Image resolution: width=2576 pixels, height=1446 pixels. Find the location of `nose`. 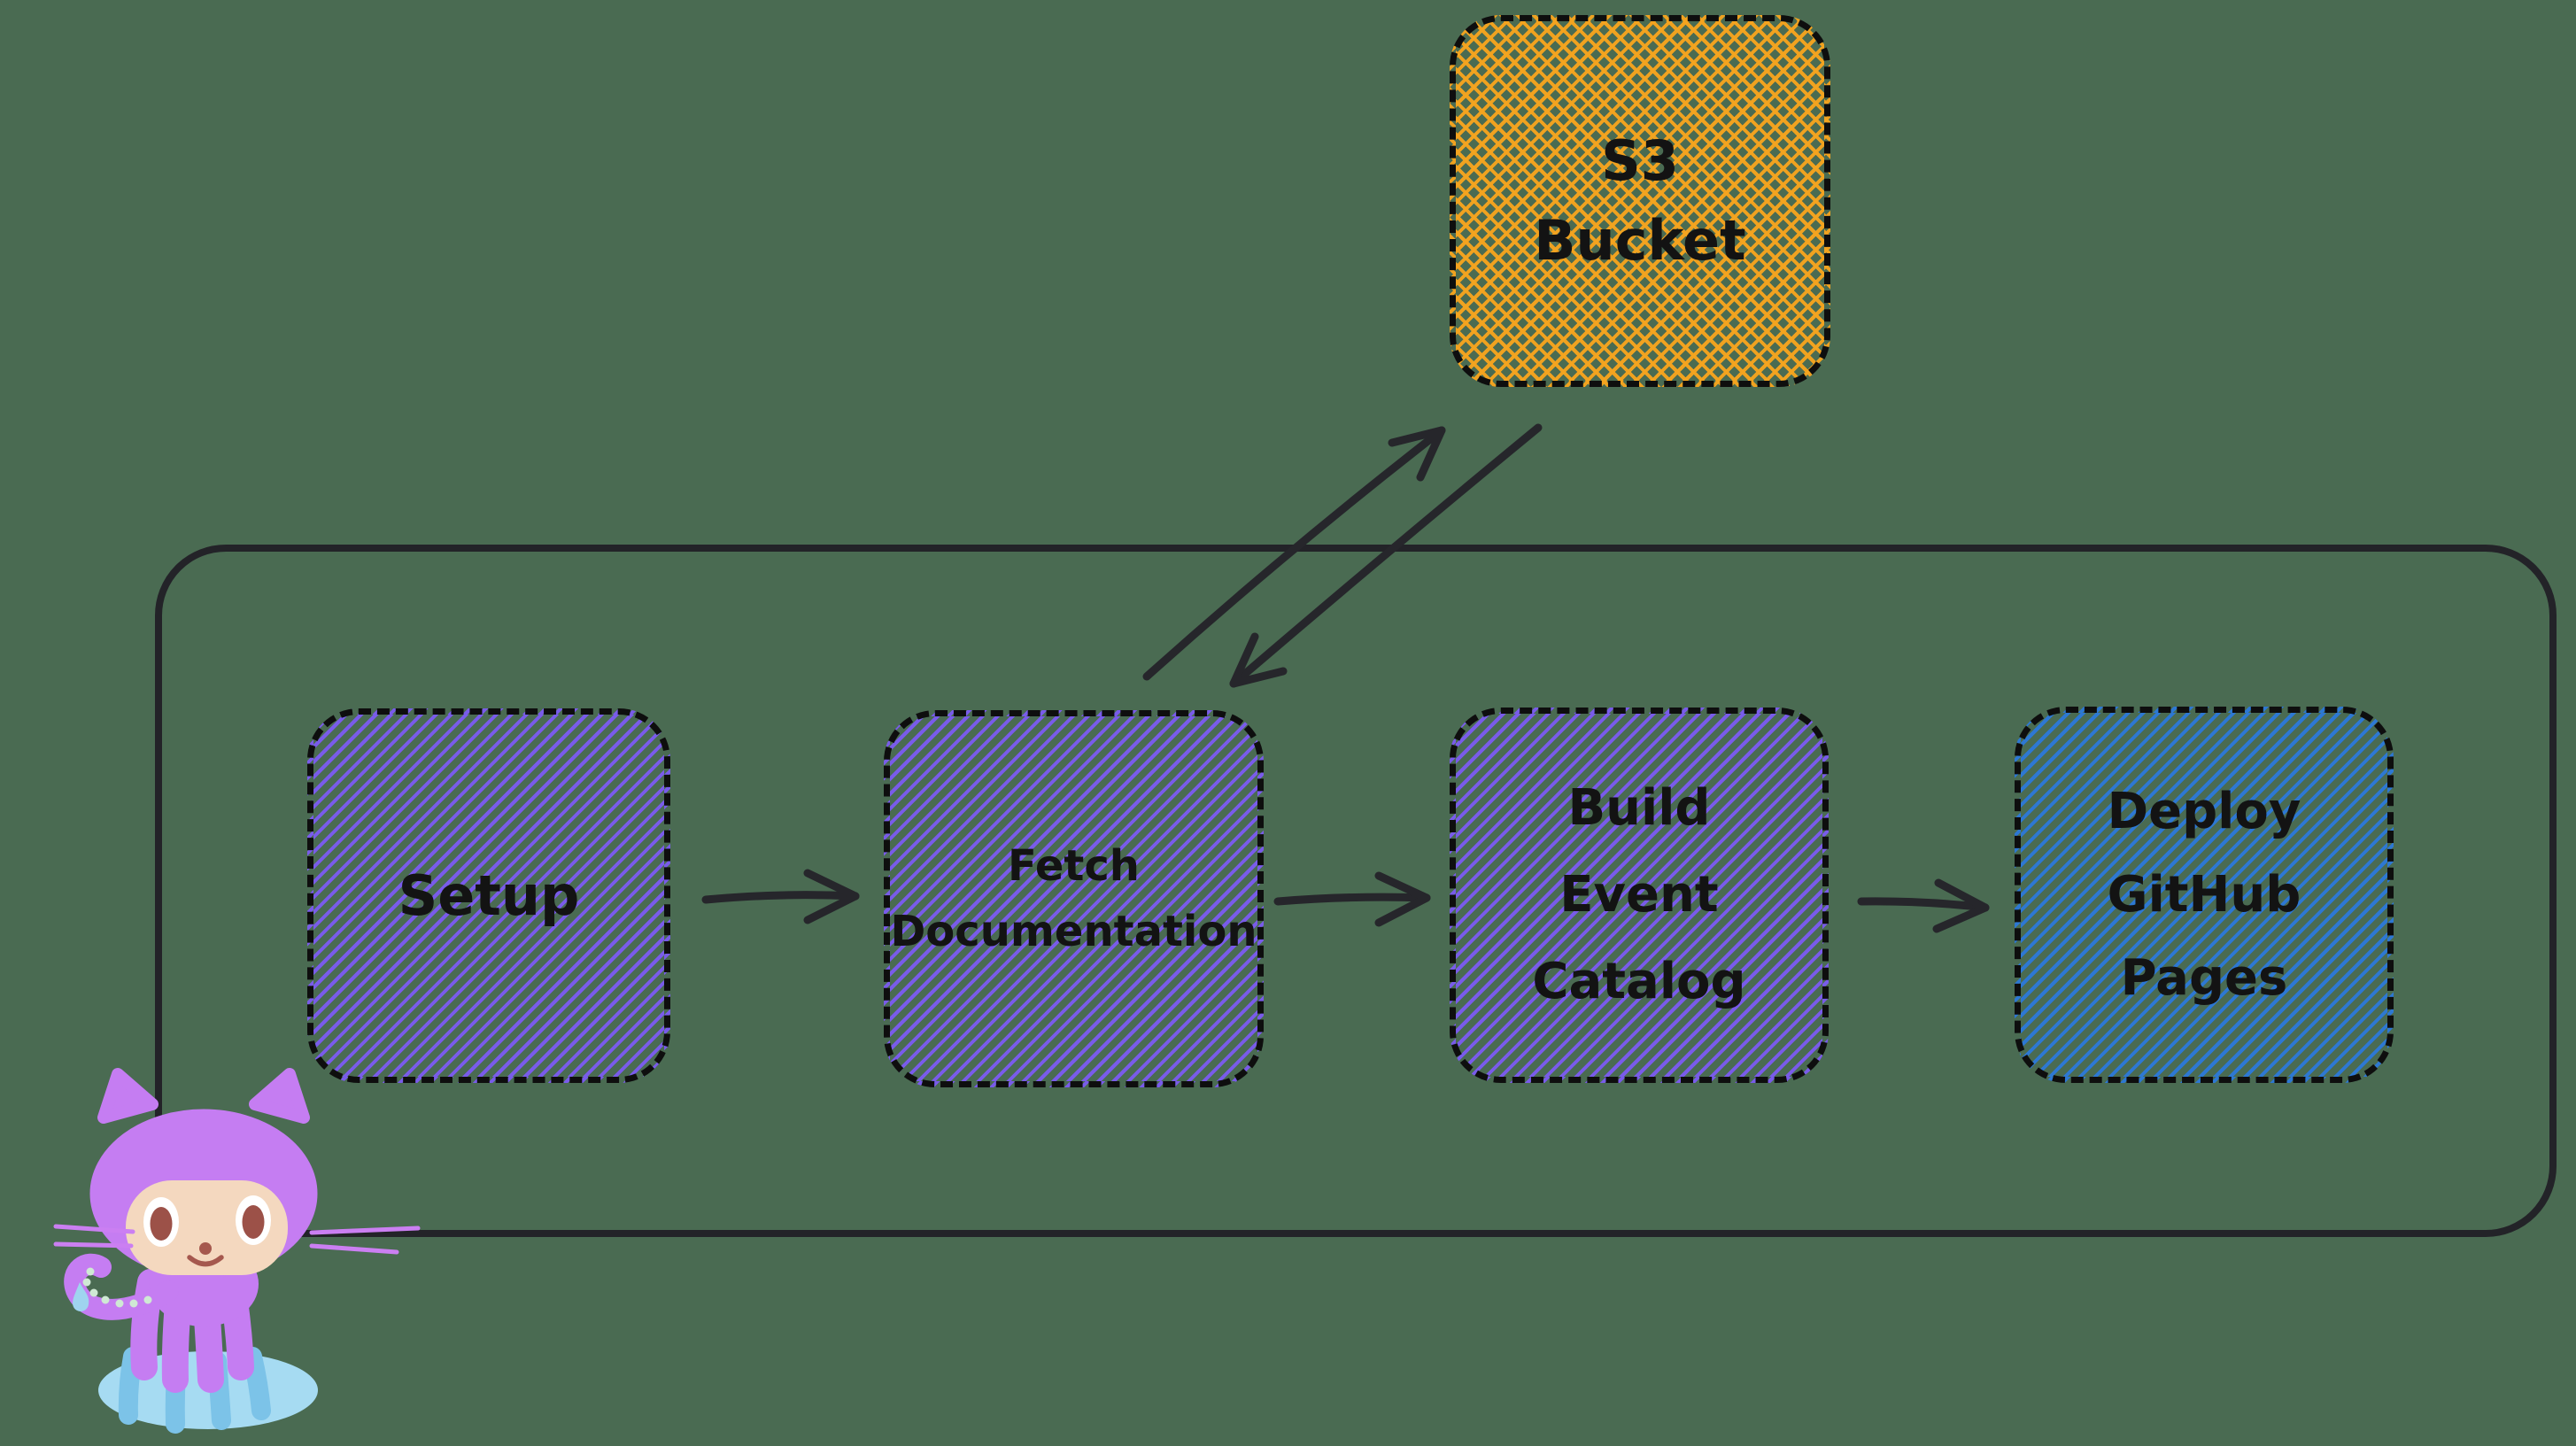

nose is located at coordinates (205, 1248).